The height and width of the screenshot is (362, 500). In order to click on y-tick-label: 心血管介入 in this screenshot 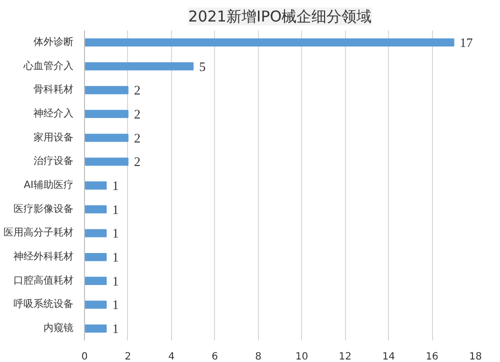, I will do `click(48, 66)`.